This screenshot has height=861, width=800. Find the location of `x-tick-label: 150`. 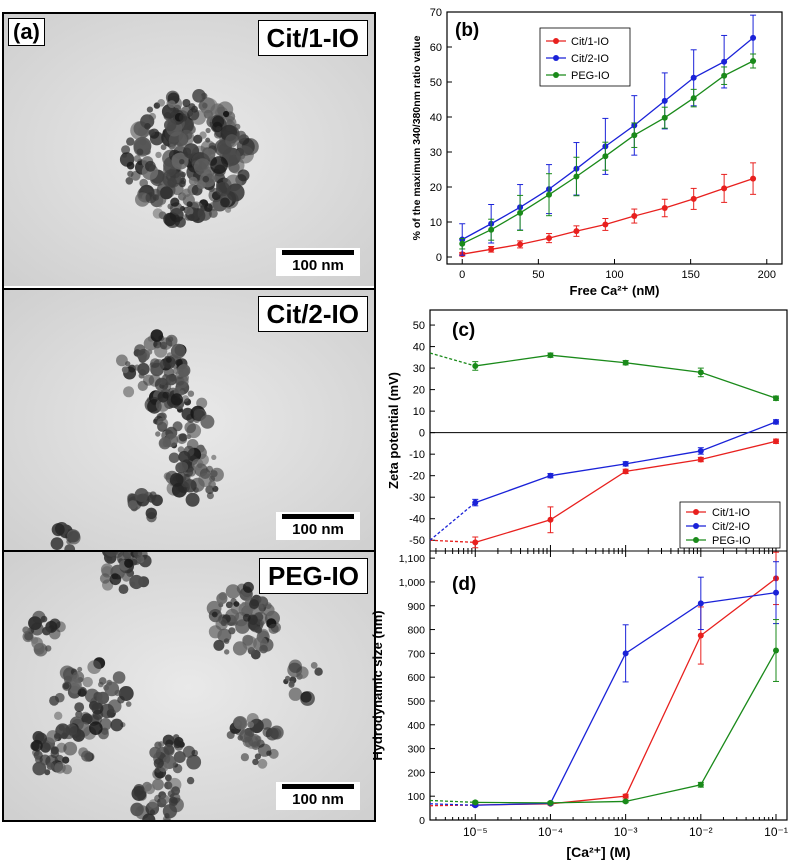

x-tick-label: 150 is located at coordinates (690, 275).